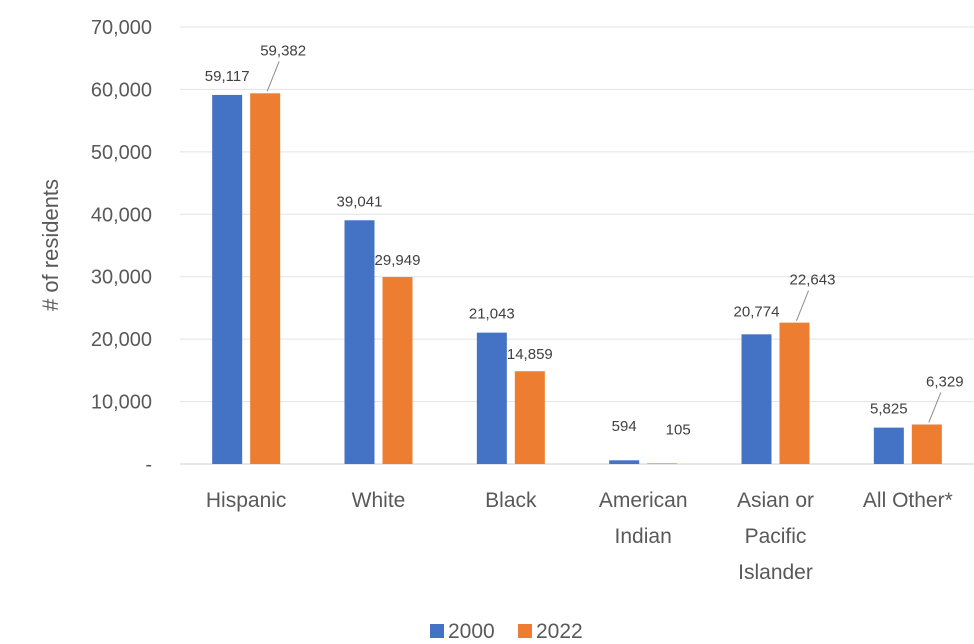 The image size is (974, 644). What do you see at coordinates (775, 536) in the screenshot?
I see `category-label: Asian or Pacific Islander` at bounding box center [775, 536].